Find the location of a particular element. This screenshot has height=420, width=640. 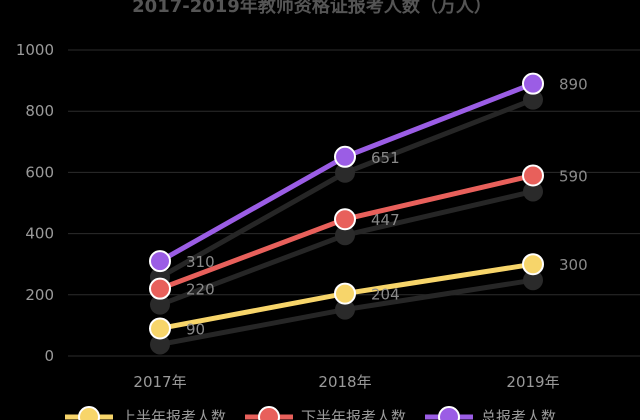

y-tick-label: 200 is located at coordinates (39, 295).